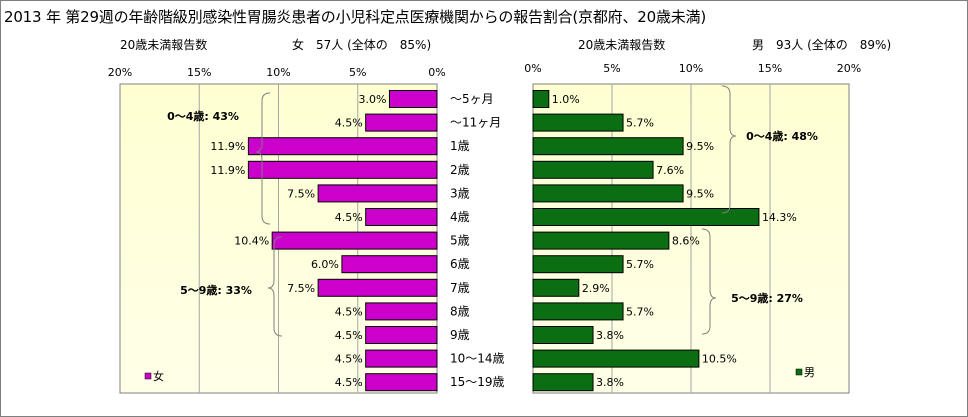 Image resolution: width=968 pixels, height=417 pixels. Describe the element at coordinates (686, 241) in the screenshot. I see `right-data-label: 8.6%` at that location.